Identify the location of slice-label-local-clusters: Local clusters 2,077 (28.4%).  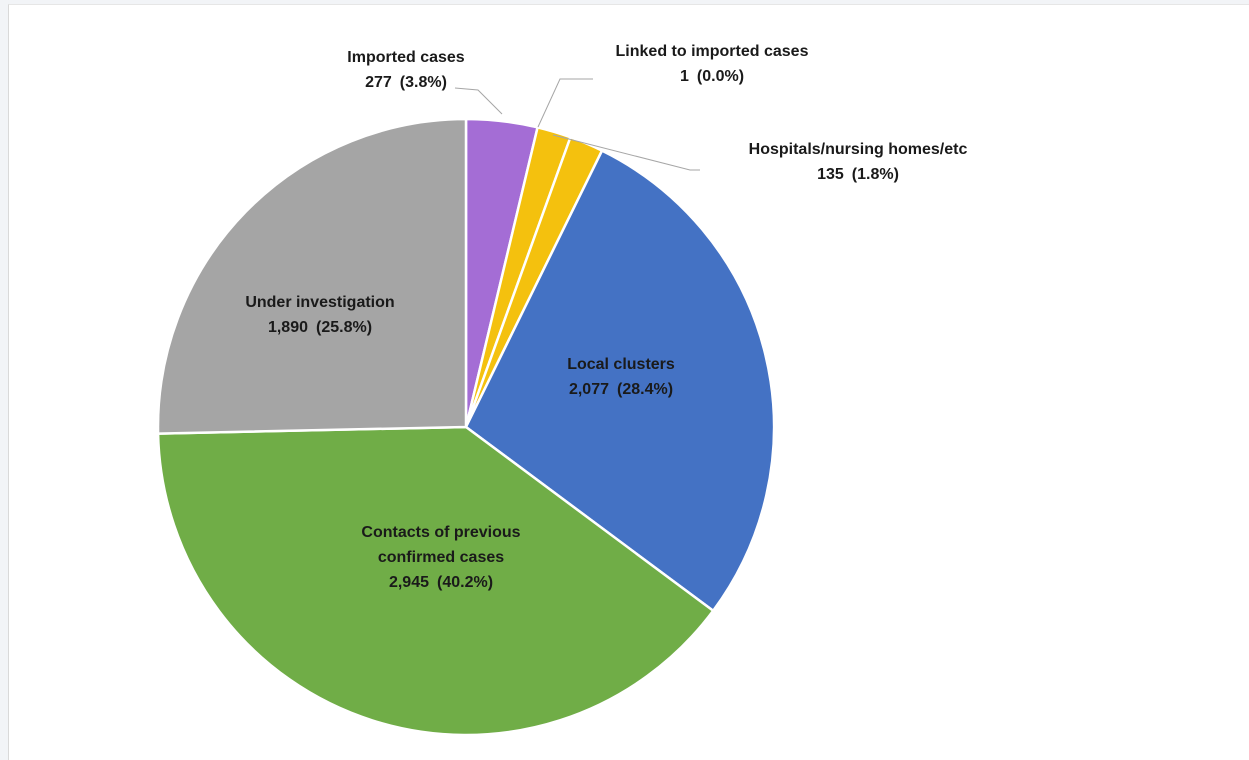
(621, 377).